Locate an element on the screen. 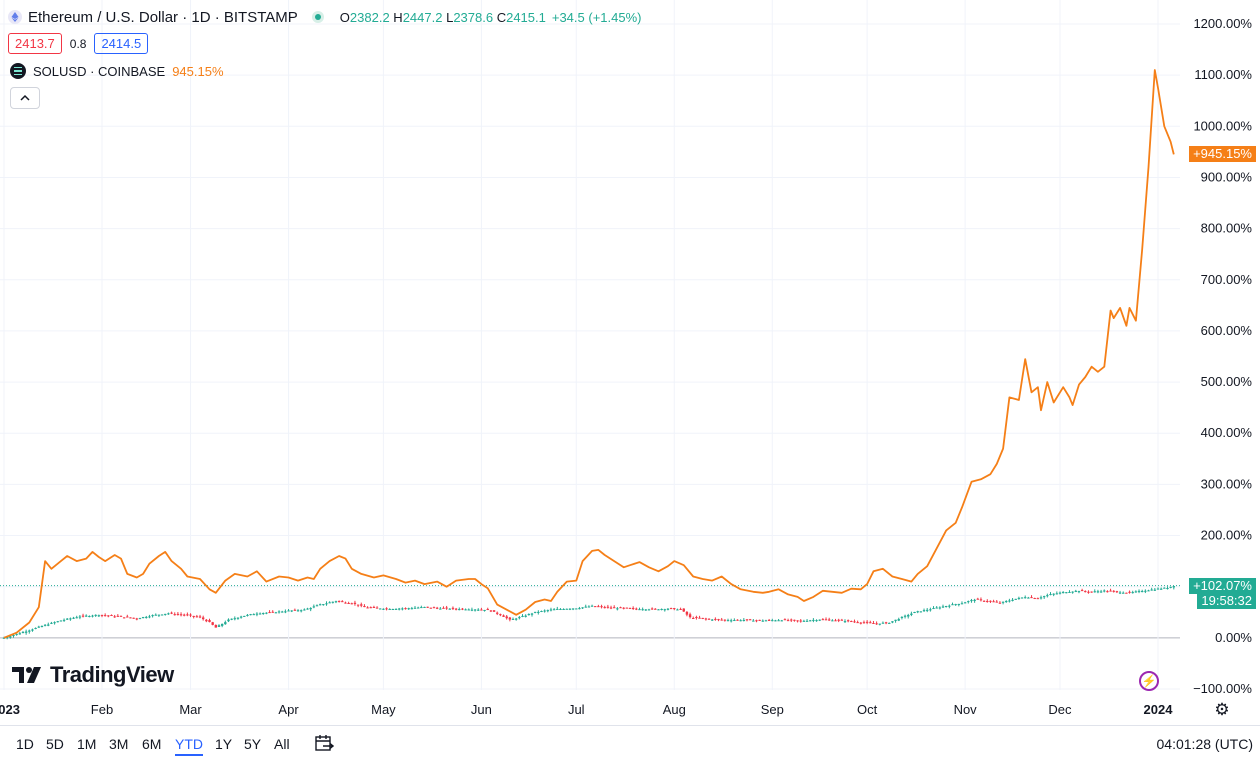 The height and width of the screenshot is (761, 1260). range-3m-button: 3M is located at coordinates (119, 744).